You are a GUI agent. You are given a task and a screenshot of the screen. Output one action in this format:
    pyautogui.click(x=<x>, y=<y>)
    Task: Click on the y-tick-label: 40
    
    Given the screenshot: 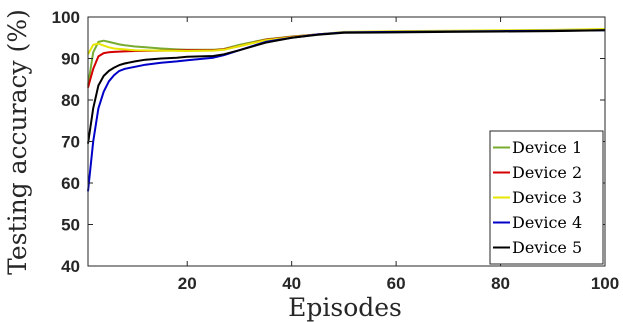 What is the action you would take?
    pyautogui.click(x=70, y=266)
    